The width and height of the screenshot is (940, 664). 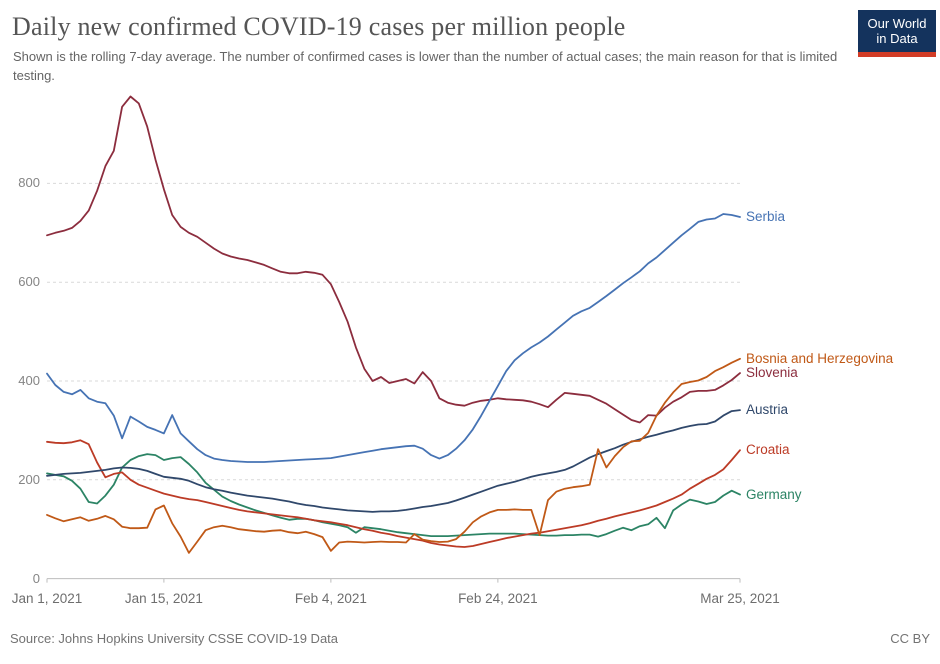 What do you see at coordinates (820, 358) in the screenshot?
I see `series-label: Bosnia and Herzegovina` at bounding box center [820, 358].